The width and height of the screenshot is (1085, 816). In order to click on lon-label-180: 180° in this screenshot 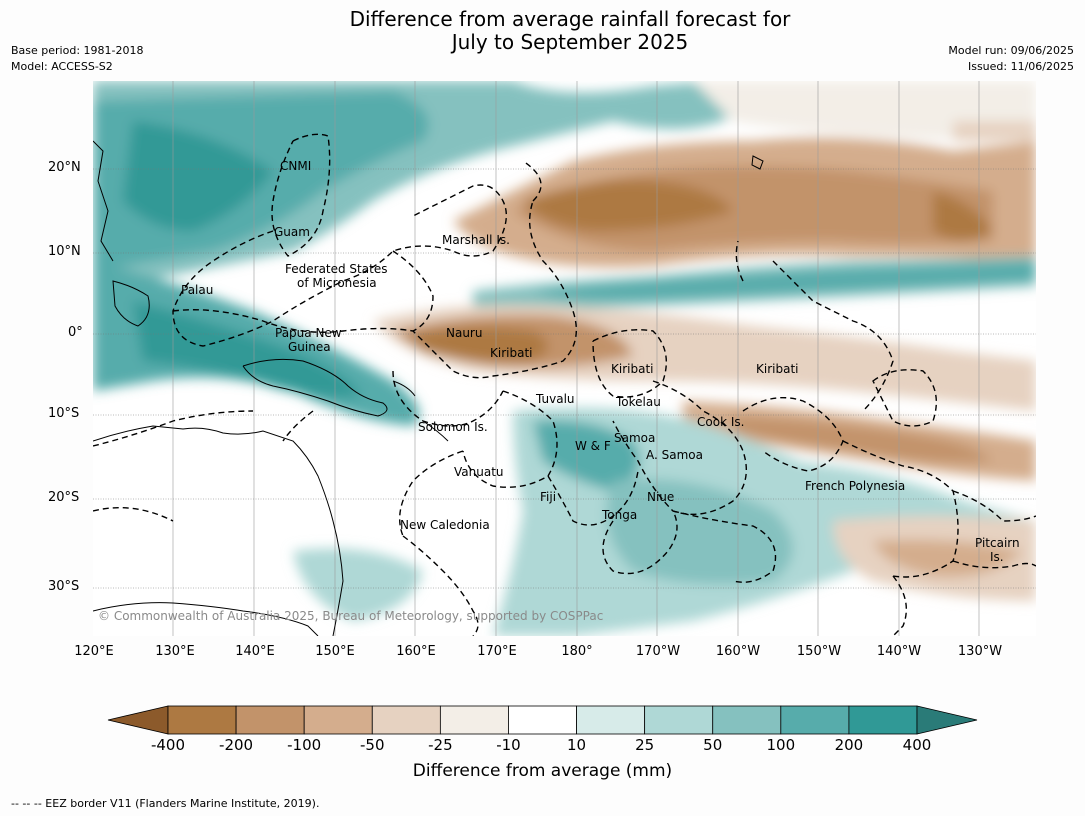, I will do `click(577, 651)`.